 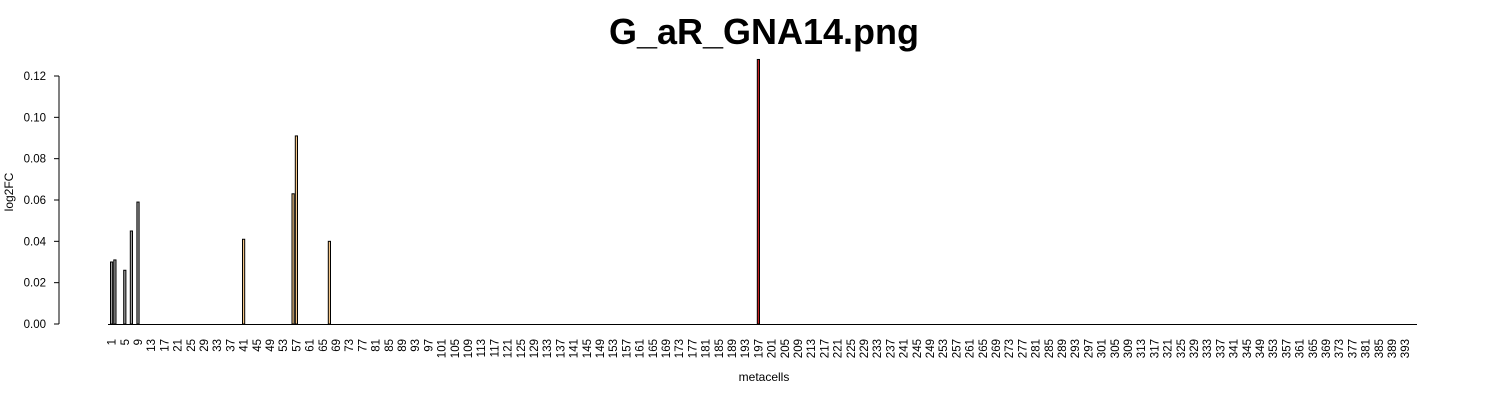 What do you see at coordinates (1037, 348) in the screenshot?
I see `x-tick-label: 281` at bounding box center [1037, 348].